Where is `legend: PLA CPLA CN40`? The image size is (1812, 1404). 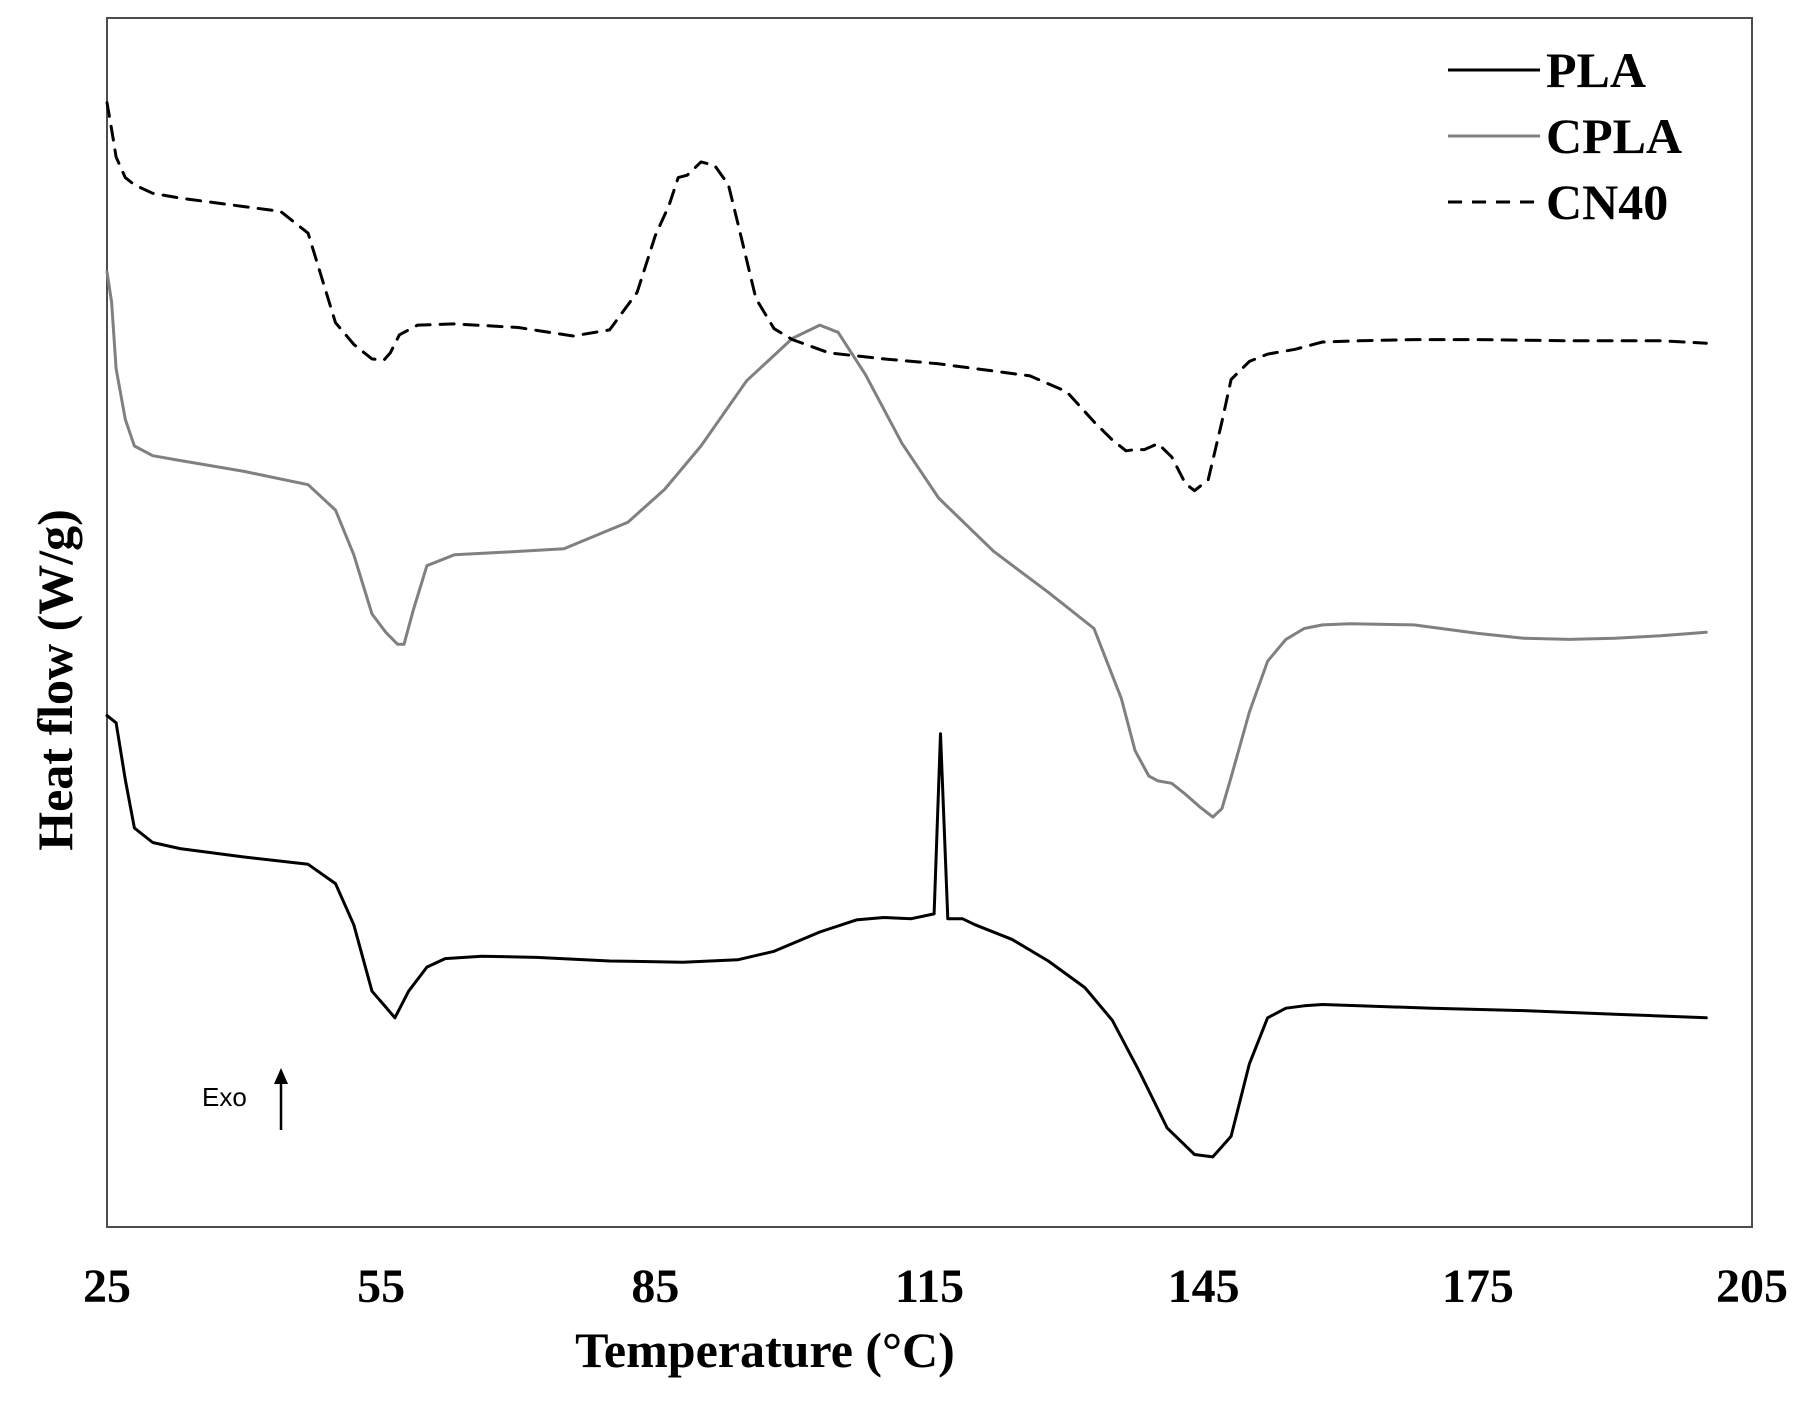
legend: PLA CPLA CN40 is located at coordinates (1565, 136).